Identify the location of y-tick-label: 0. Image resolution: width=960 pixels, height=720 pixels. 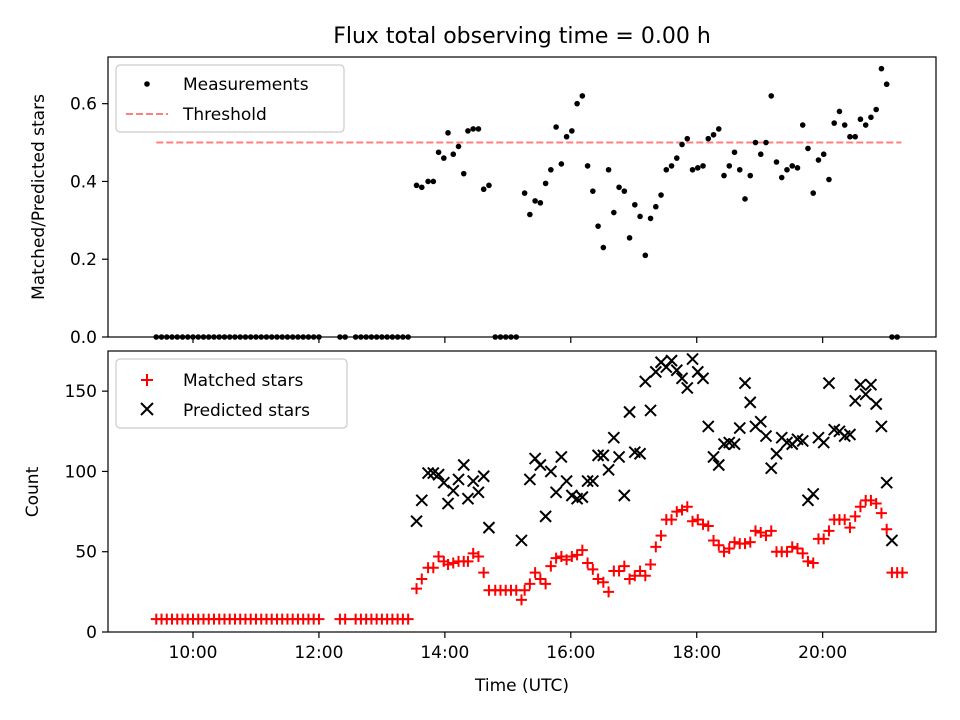
(91, 633).